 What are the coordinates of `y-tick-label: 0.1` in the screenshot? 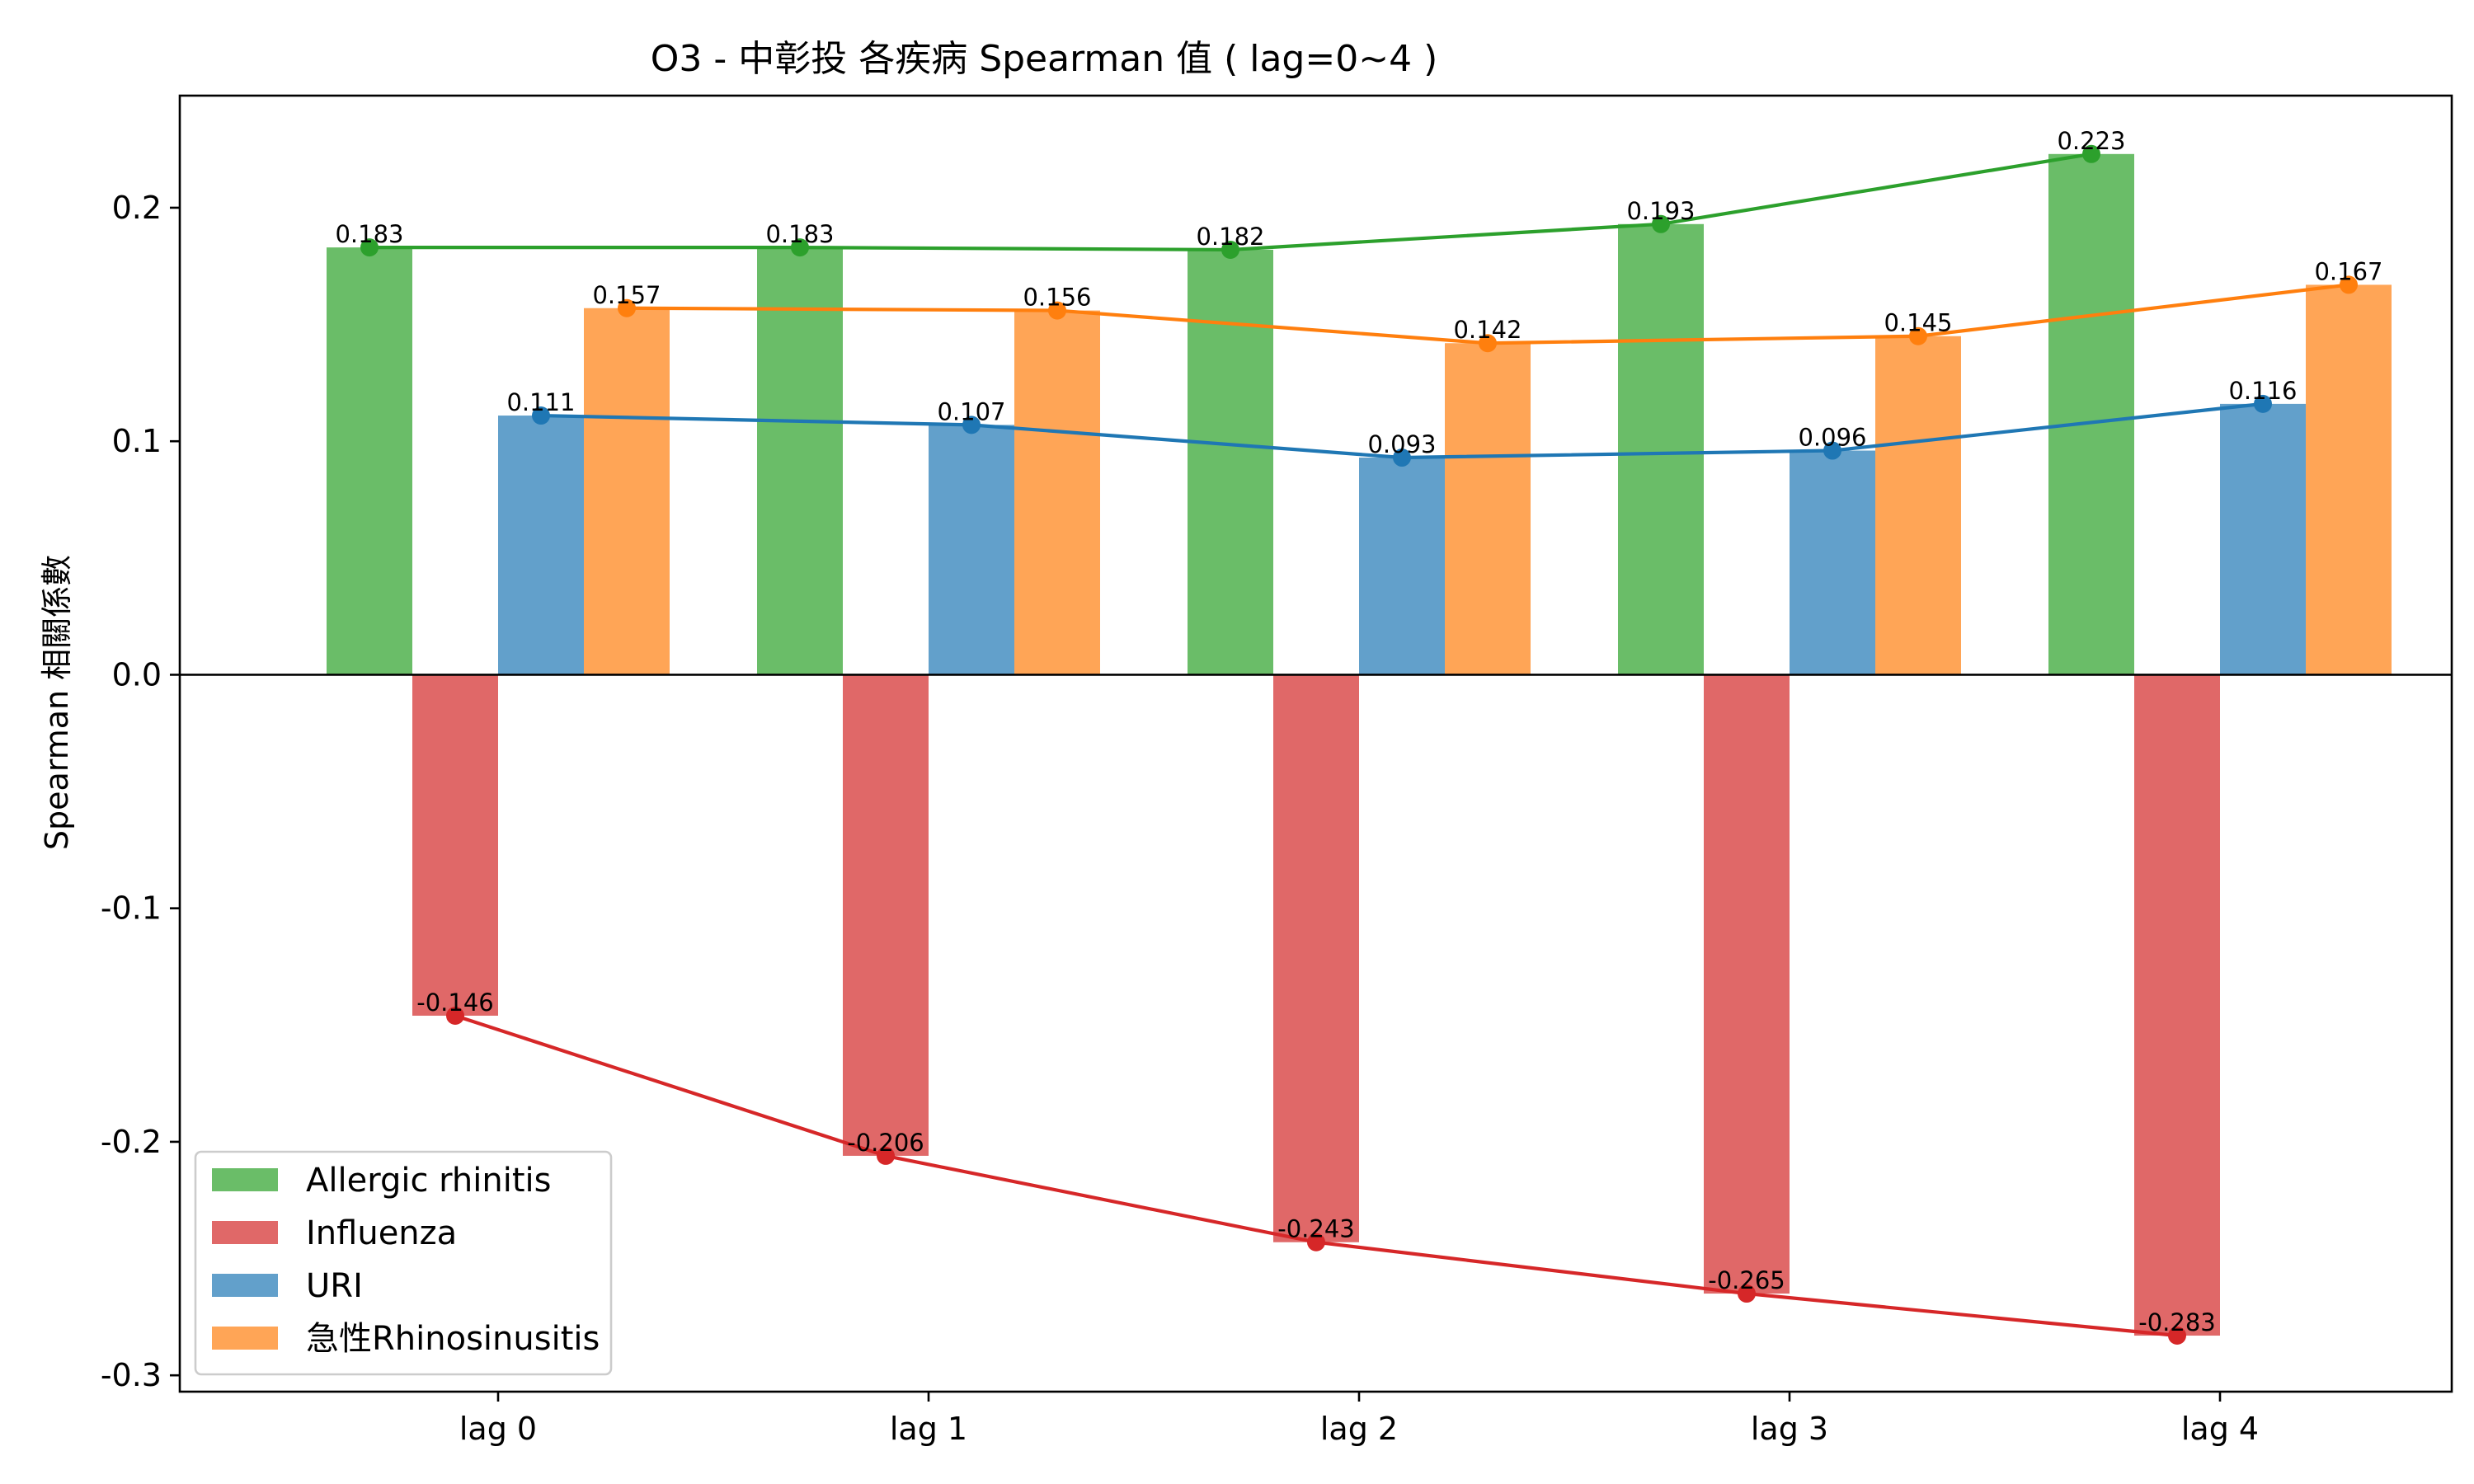 It's located at (137, 441).